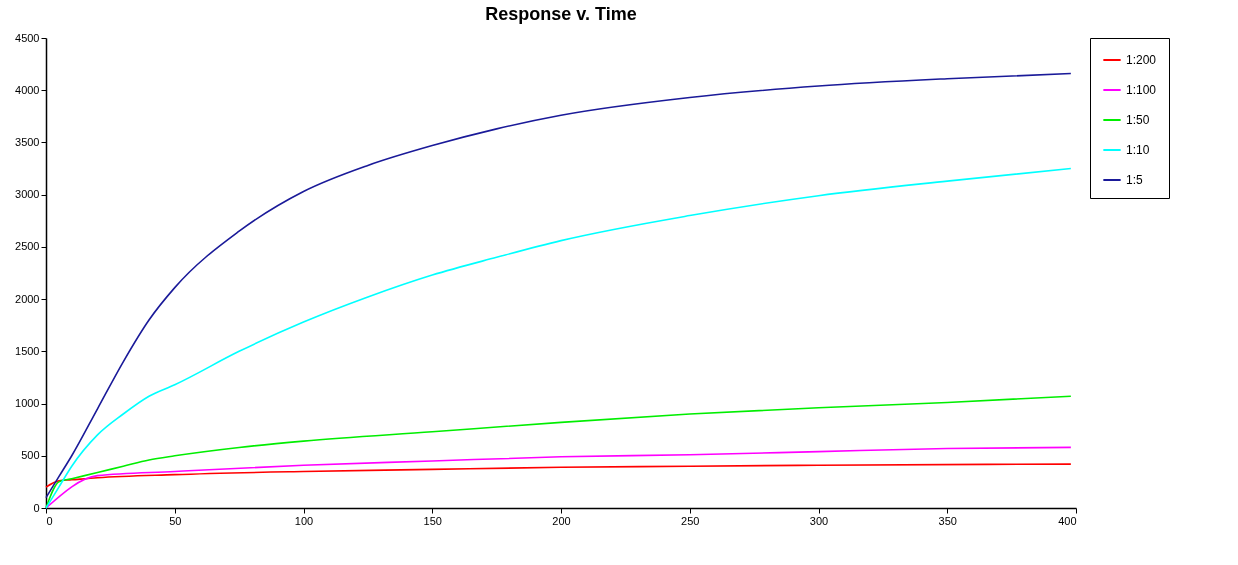 This screenshot has height=565, width=1238. Describe the element at coordinates (27, 403) in the screenshot. I see `y-tick-label: 1000` at that location.